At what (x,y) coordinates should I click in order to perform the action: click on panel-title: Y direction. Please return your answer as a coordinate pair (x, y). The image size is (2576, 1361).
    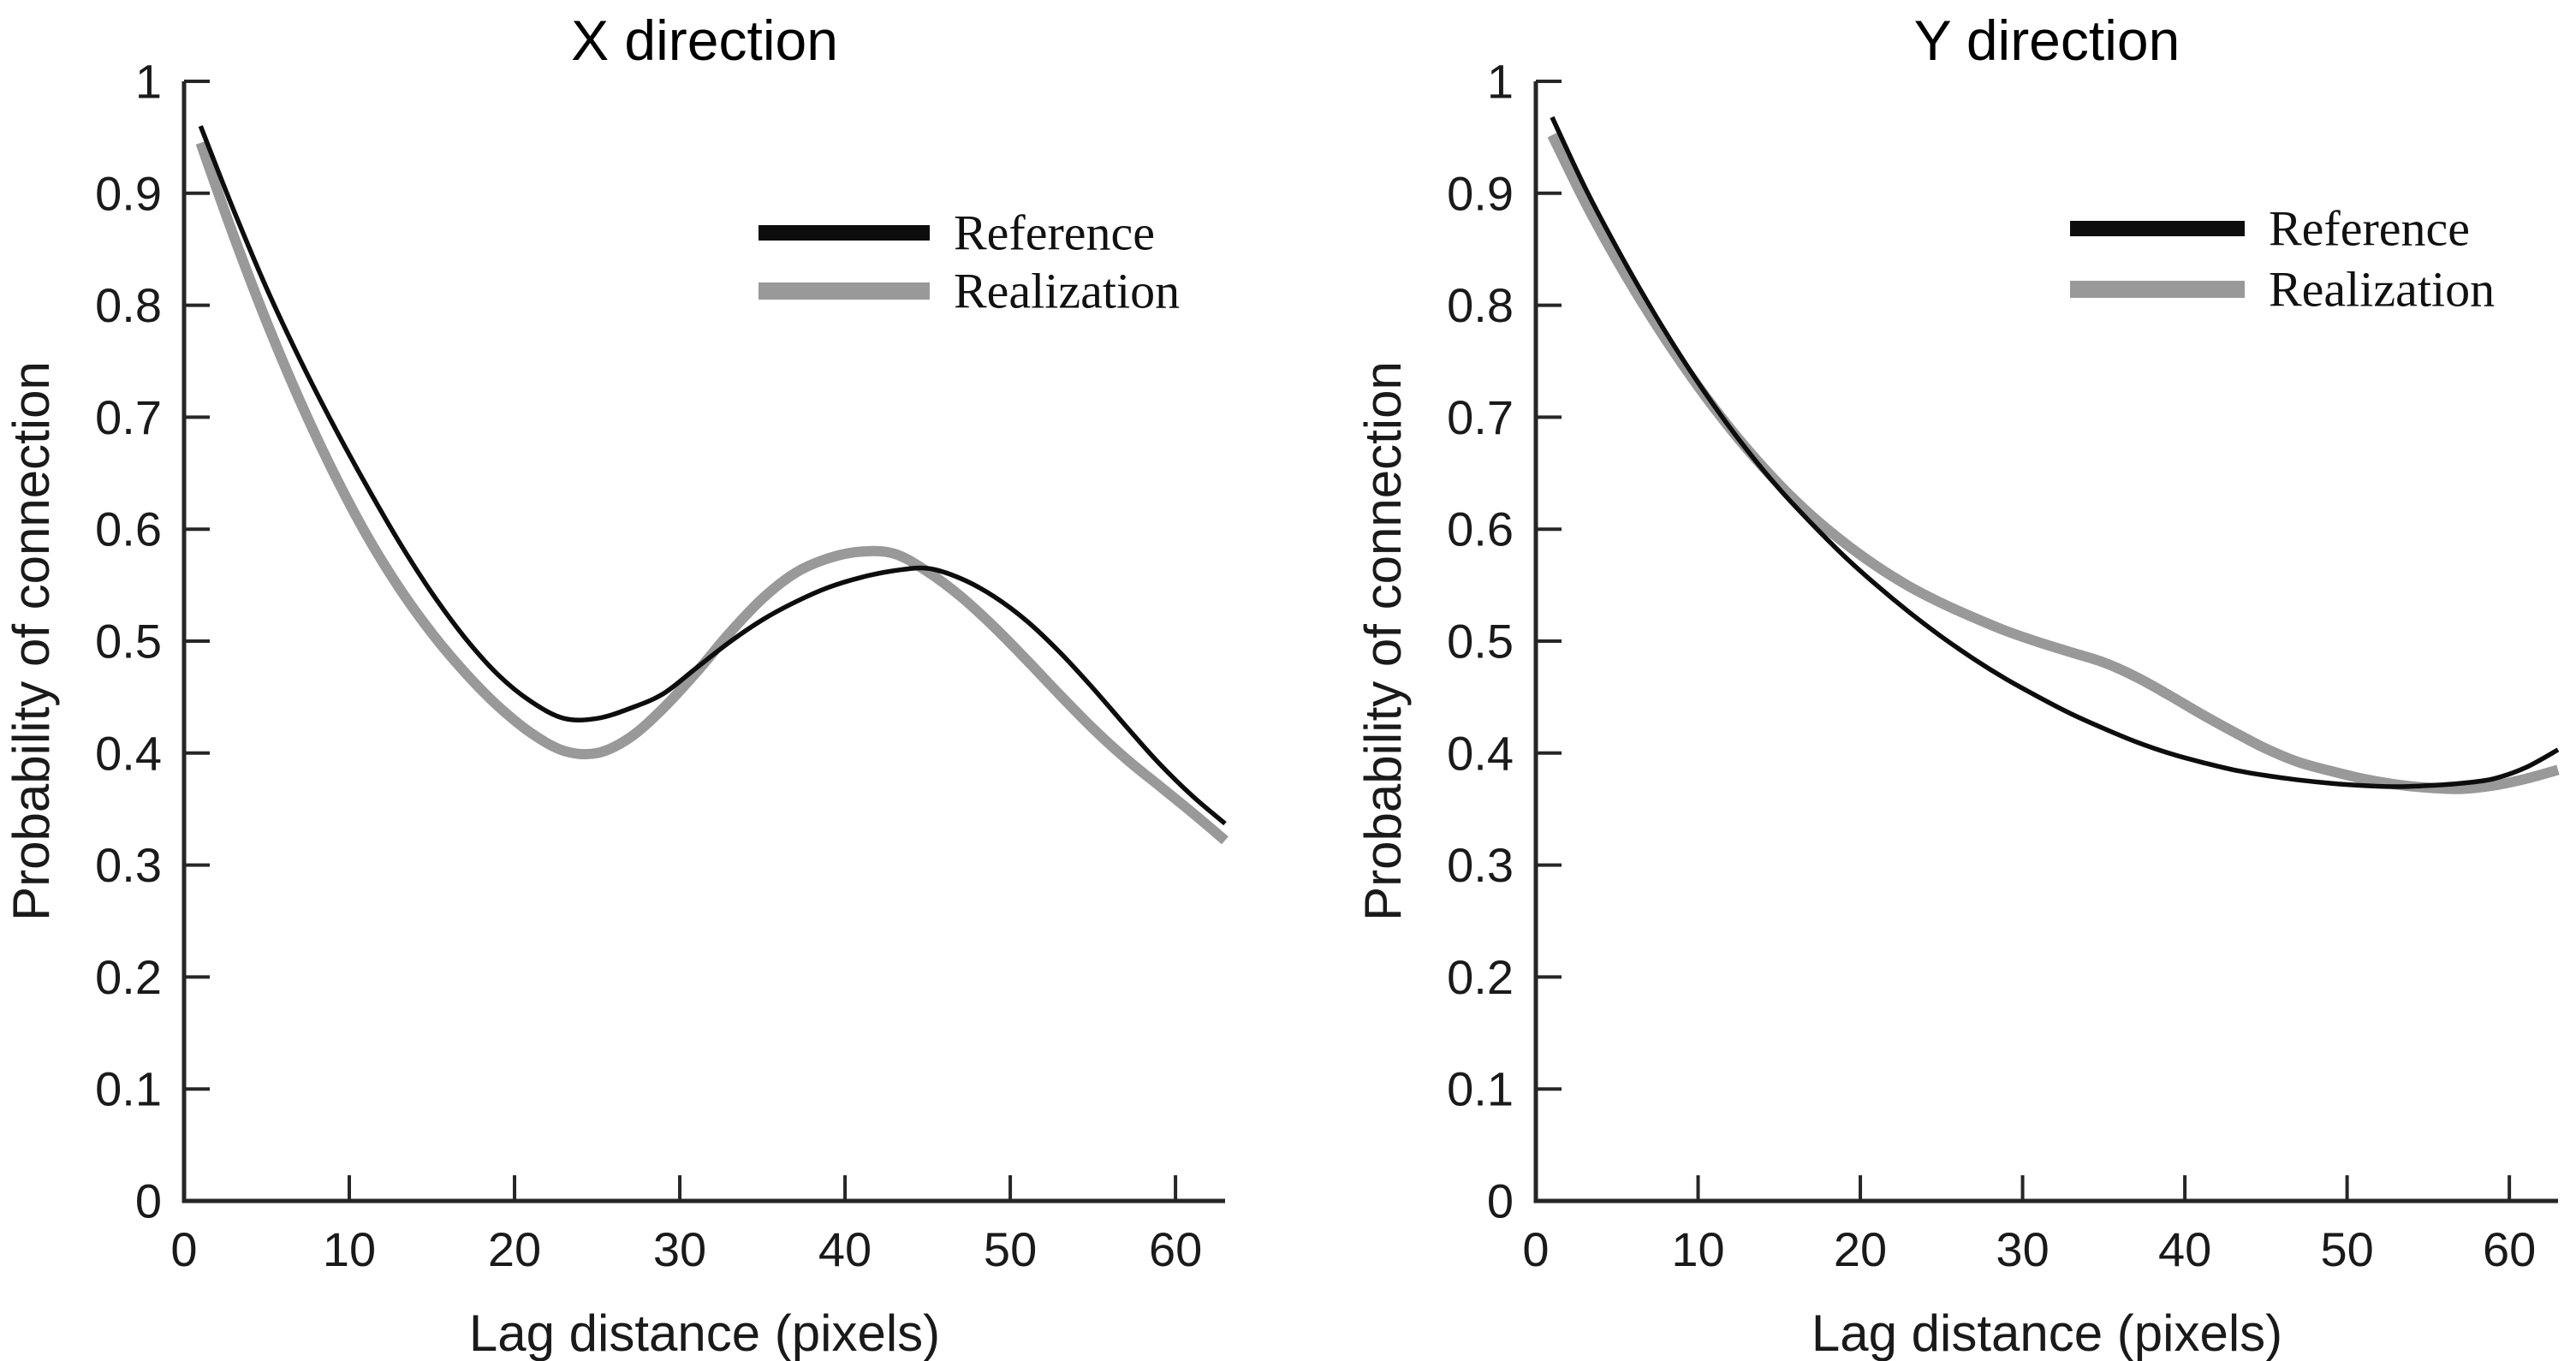
    Looking at the image, I should click on (2047, 40).